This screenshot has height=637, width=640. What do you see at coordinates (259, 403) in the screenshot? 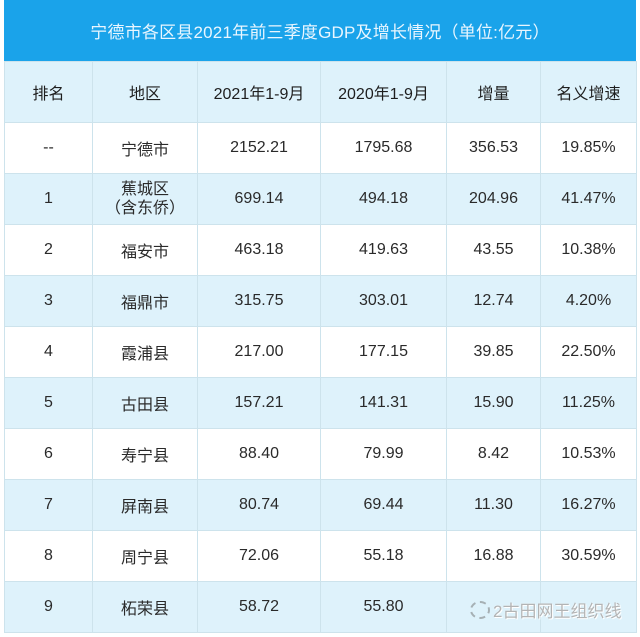
I see `cell-gdp-2021: 157.21` at bounding box center [259, 403].